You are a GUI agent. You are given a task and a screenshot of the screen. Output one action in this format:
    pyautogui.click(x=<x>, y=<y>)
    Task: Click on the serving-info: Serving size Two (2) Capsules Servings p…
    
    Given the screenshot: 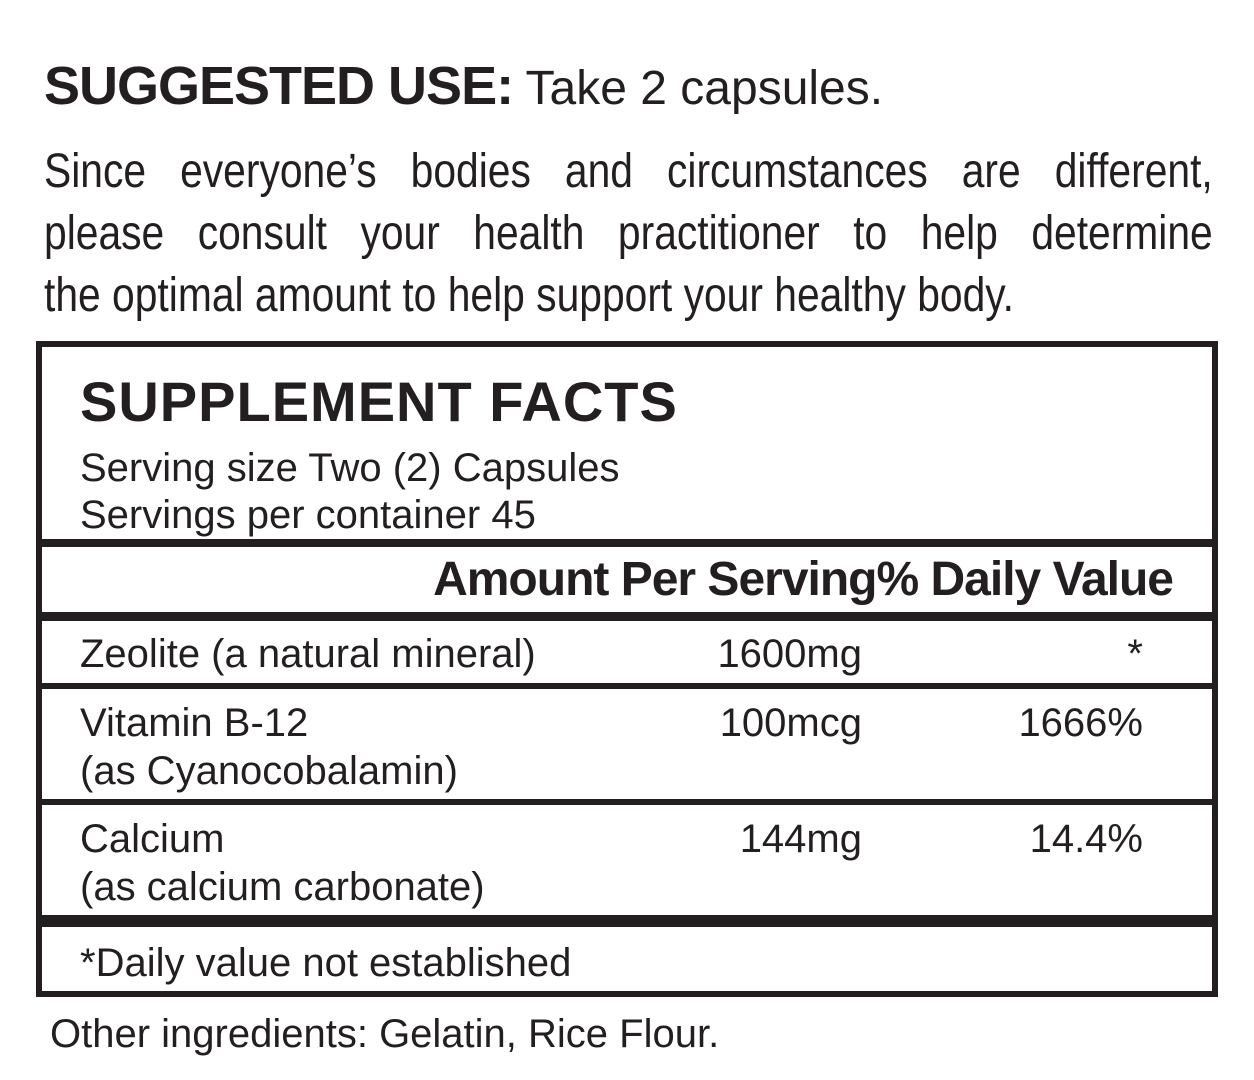 What is the action you would take?
    pyautogui.click(x=646, y=492)
    